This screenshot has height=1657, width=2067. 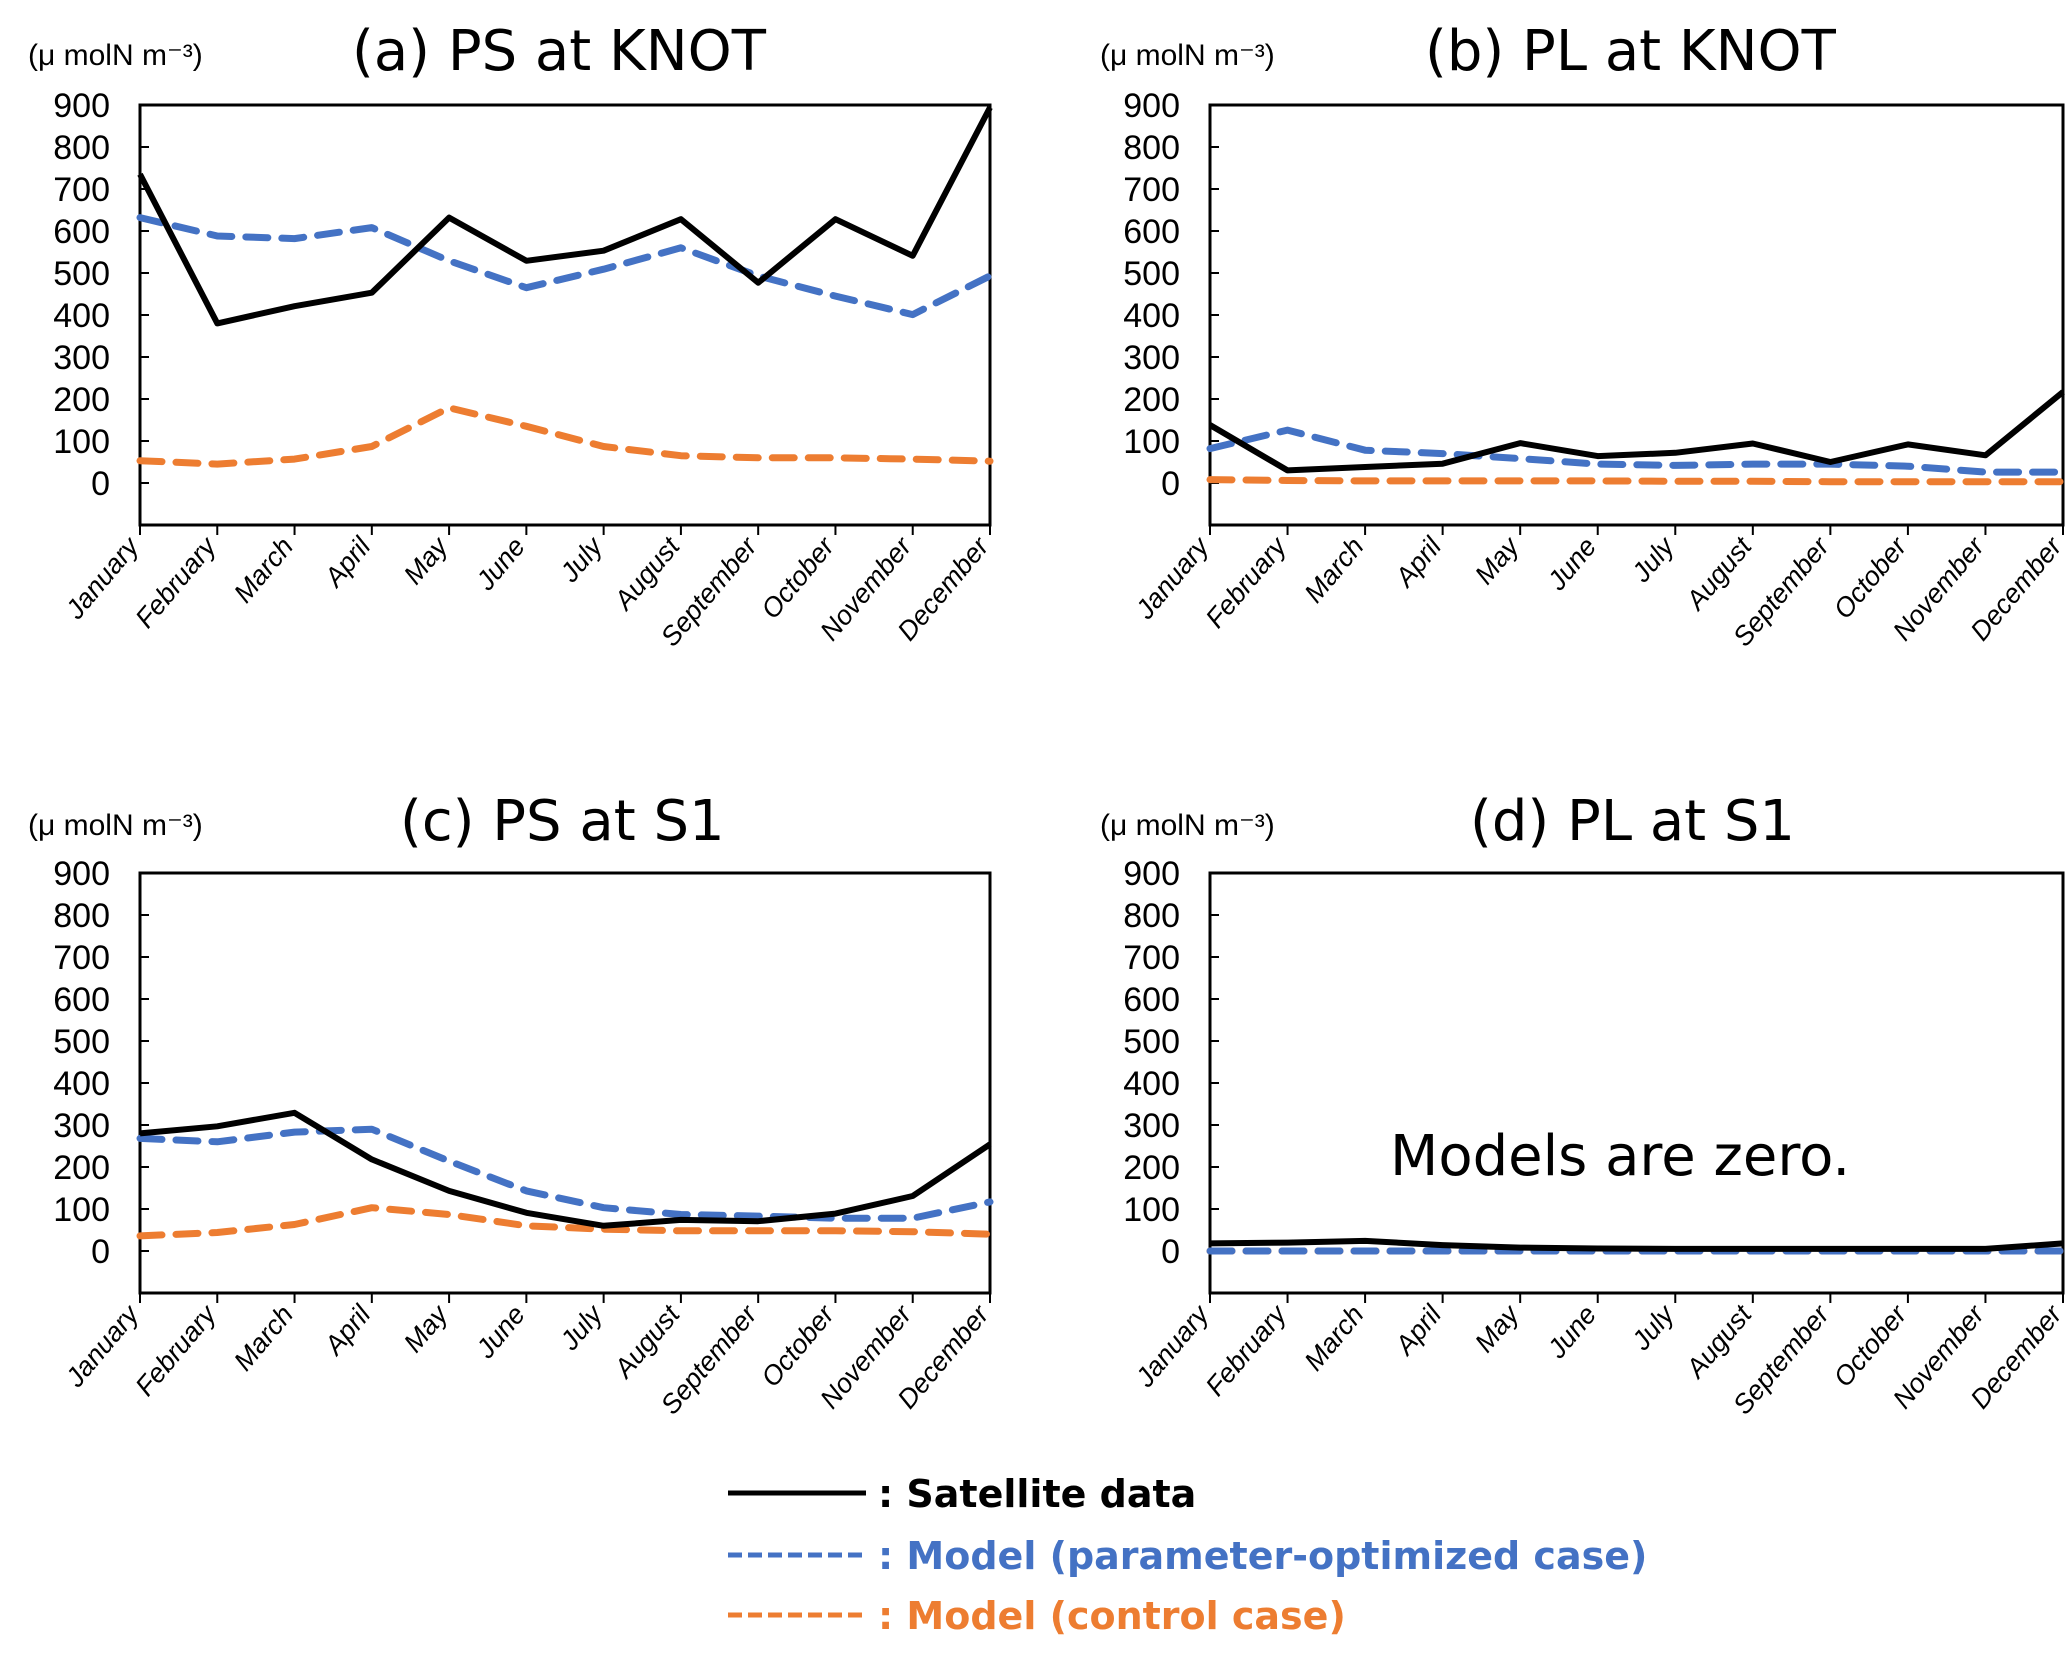 What do you see at coordinates (1262, 1556) in the screenshot?
I see `legend-label-optimized: : Model (parameter-optimized case)` at bounding box center [1262, 1556].